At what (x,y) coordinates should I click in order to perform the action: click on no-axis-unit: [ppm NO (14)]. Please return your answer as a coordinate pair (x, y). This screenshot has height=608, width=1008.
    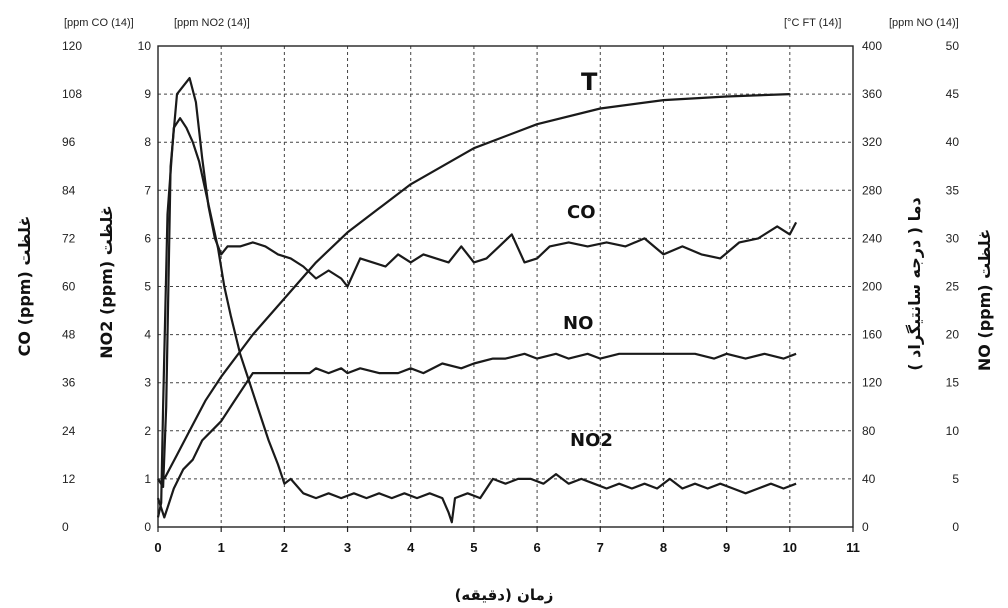
    Looking at the image, I should click on (924, 23).